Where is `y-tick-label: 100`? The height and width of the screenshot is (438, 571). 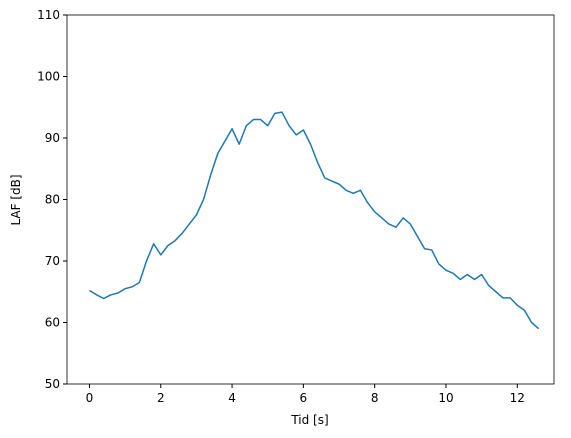 y-tick-label: 100 is located at coordinates (48, 77).